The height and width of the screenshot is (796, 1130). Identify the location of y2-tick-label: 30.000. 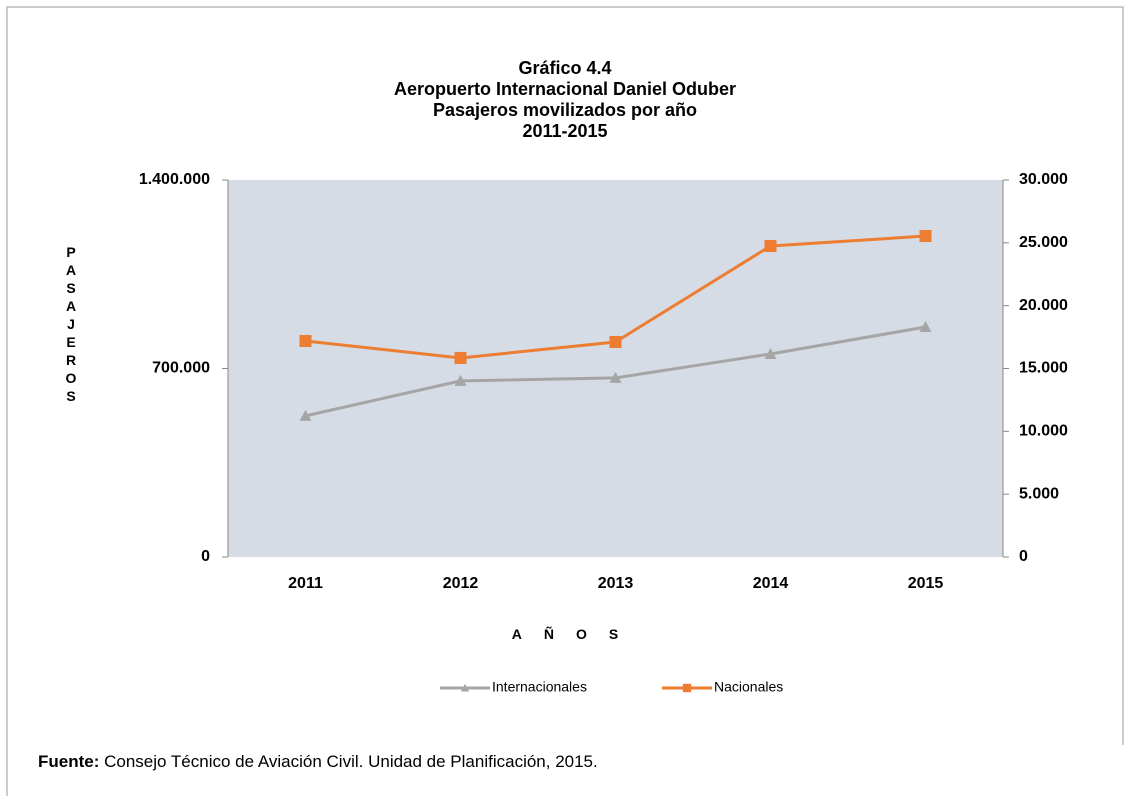
(1043, 179).